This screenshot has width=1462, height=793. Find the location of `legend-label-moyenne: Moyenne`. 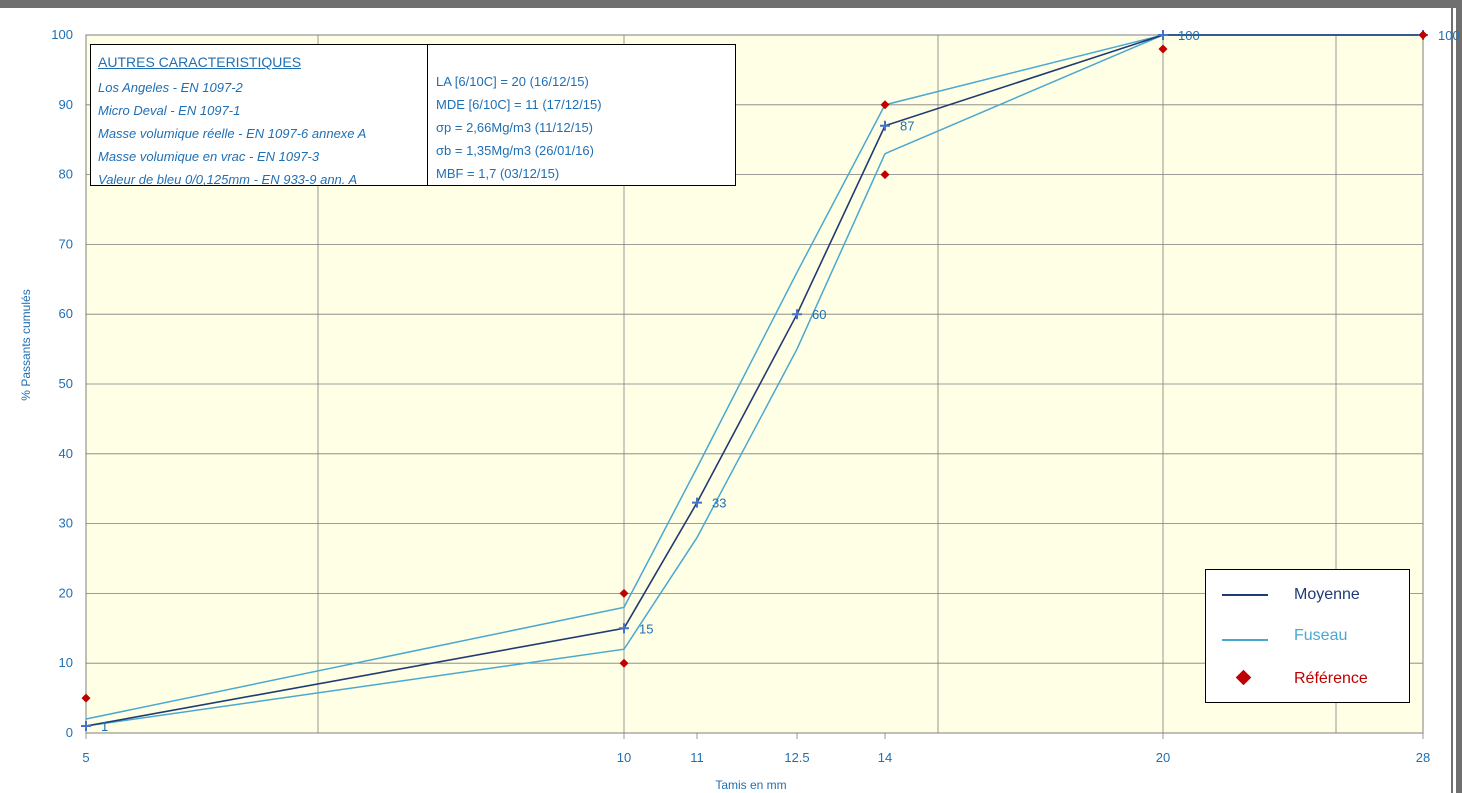

legend-label-moyenne: Moyenne is located at coordinates (1327, 594).